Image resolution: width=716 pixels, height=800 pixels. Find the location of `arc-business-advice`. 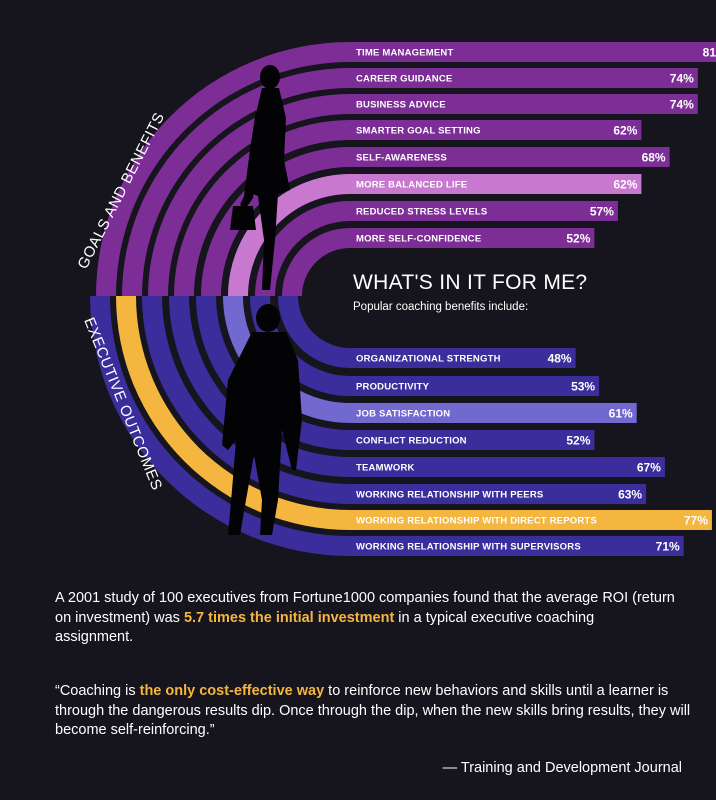

arc-business-advice is located at coordinates (249, 195).